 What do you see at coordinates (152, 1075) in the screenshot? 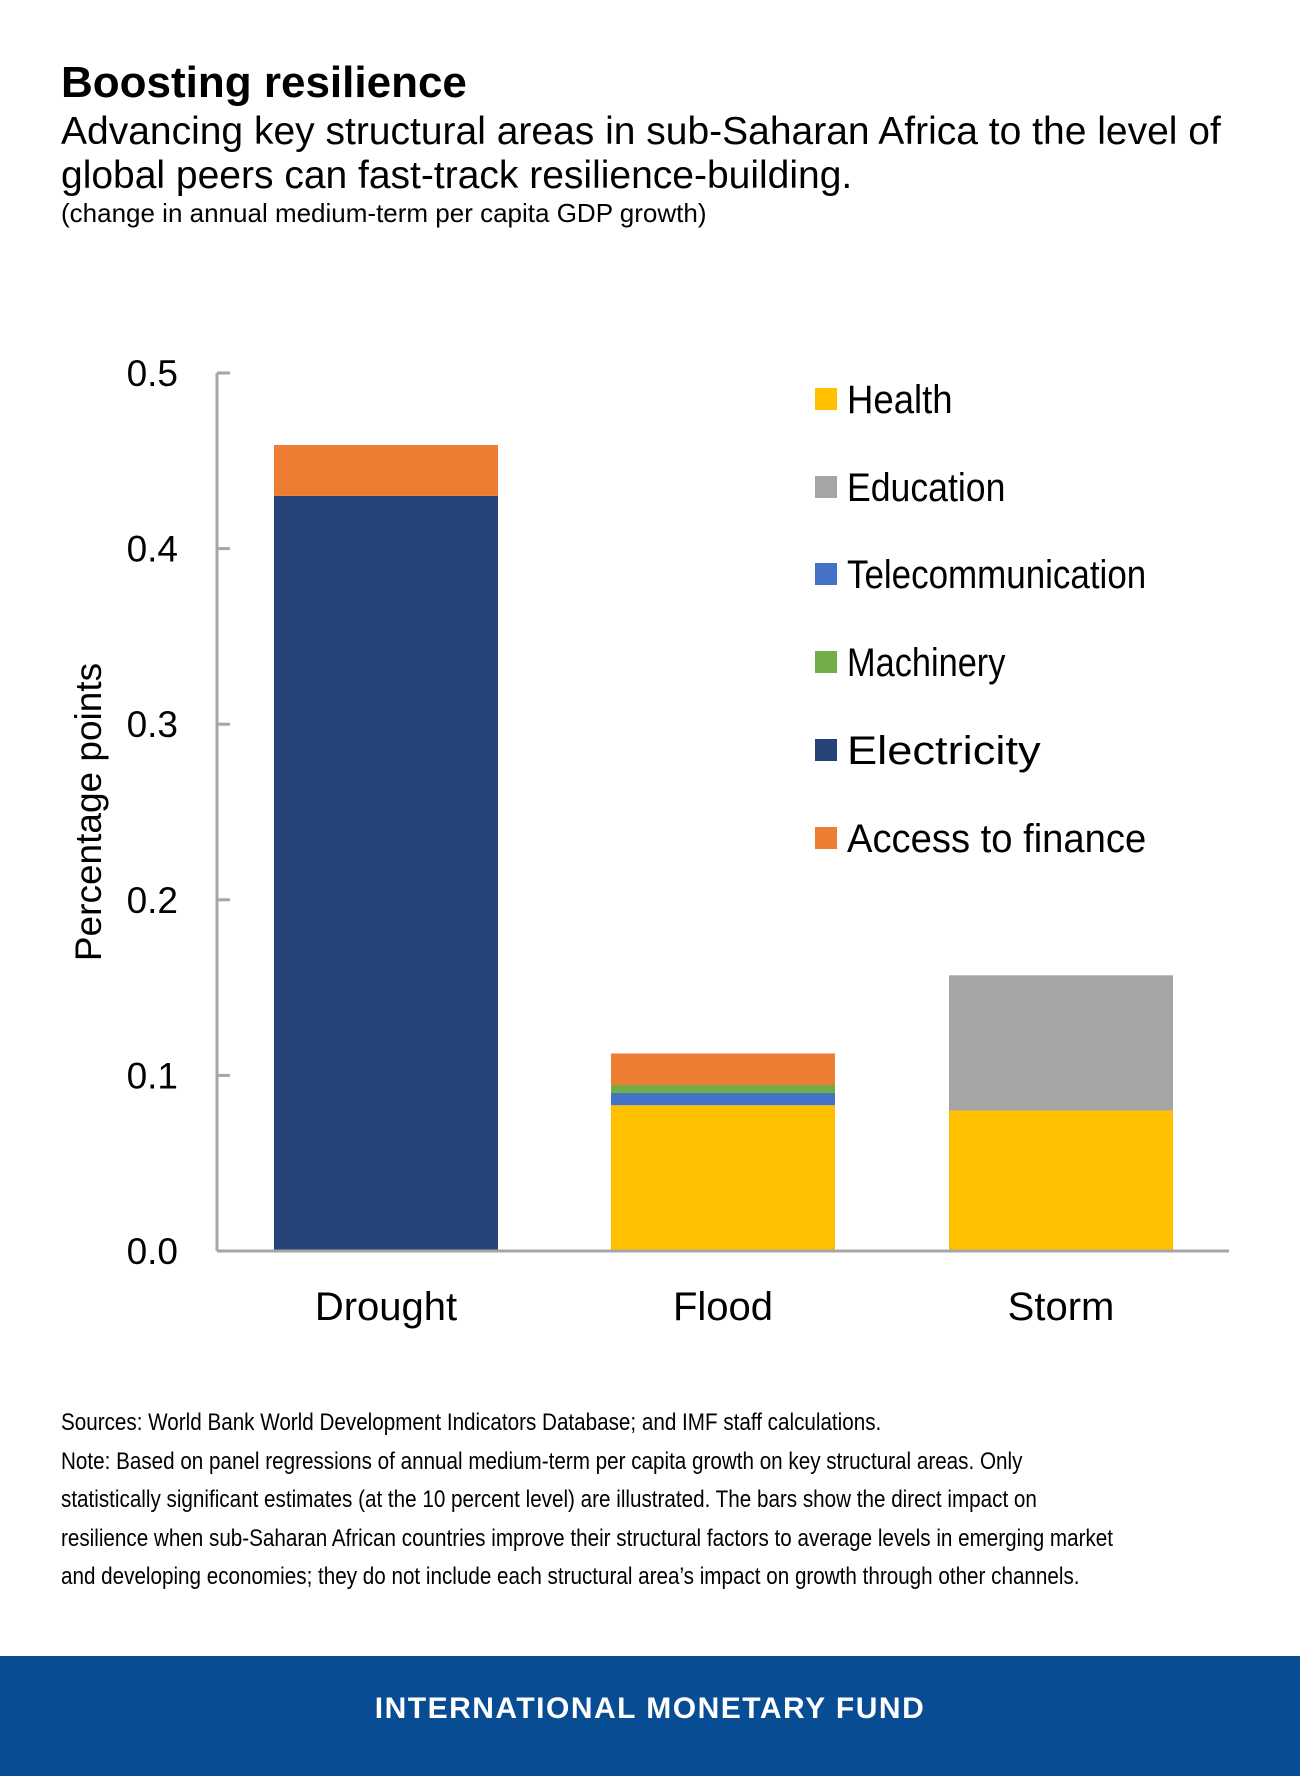
I see `y-tick-label: 0.1` at bounding box center [152, 1075].